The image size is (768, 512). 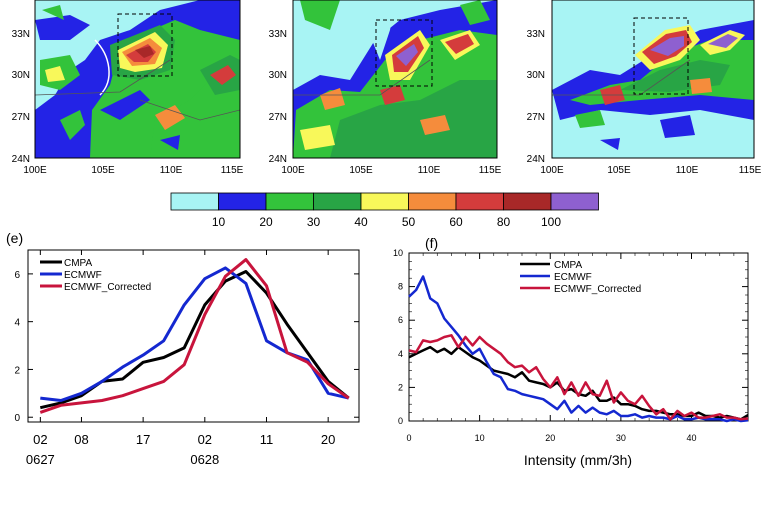 I want to click on colorbar: 10 20 30 40 50 60 80 100, so click(x=384, y=210).